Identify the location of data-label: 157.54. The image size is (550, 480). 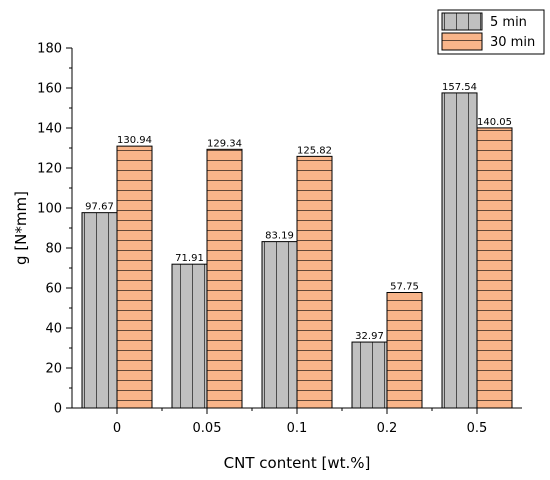
(459, 87).